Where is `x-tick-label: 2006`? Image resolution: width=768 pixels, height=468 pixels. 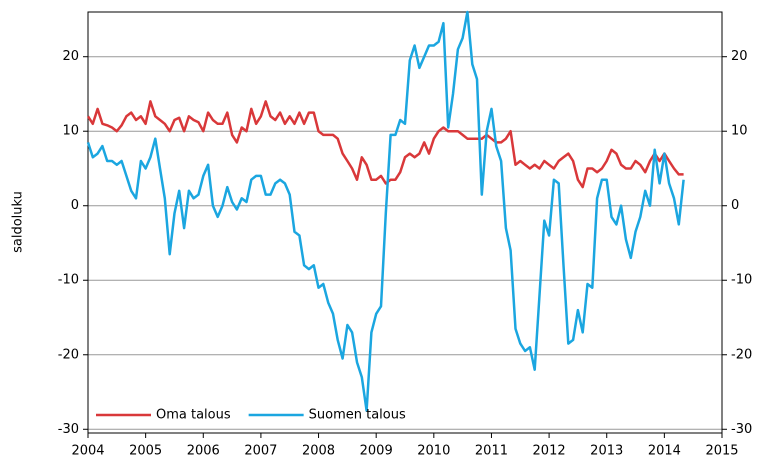 x-tick-label: 2006 is located at coordinates (203, 451).